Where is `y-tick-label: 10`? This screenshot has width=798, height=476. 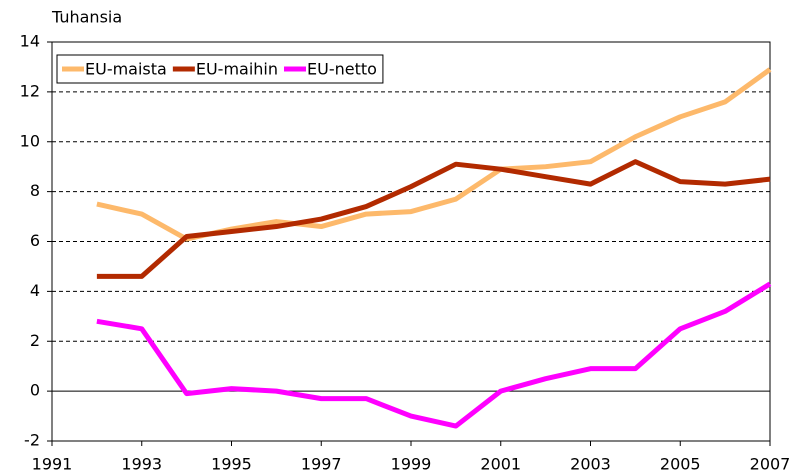
y-tick-label: 10 is located at coordinates (30, 140).